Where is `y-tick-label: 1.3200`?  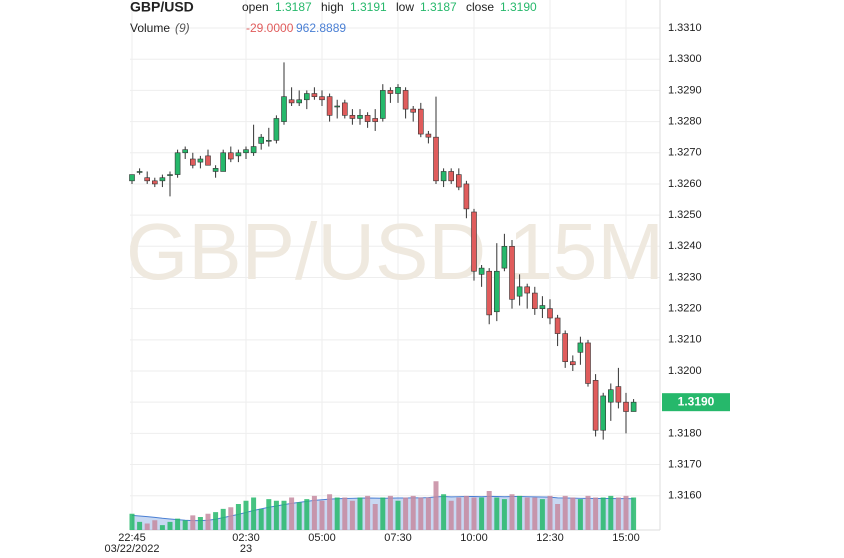
y-tick-label: 1.3200 is located at coordinates (685, 371).